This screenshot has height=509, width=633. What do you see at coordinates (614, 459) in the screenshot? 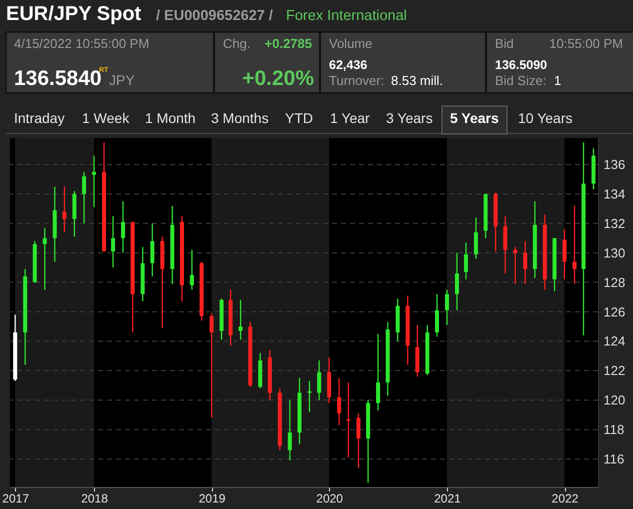
I see `y-tick-label: 116` at bounding box center [614, 459].